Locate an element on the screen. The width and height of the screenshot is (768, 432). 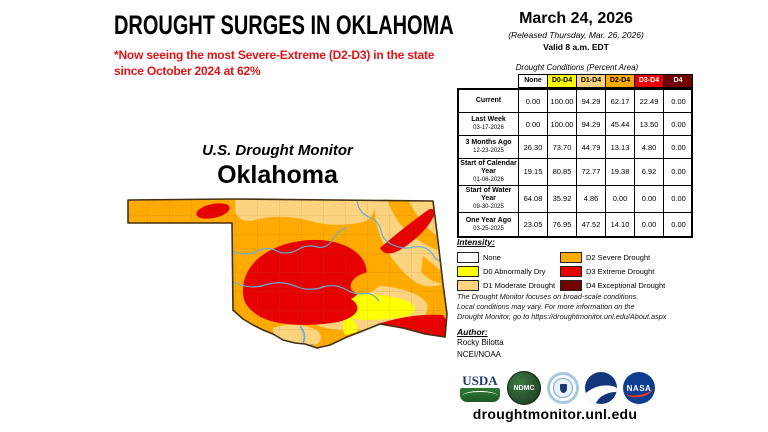
table-value-cell: 45.44 is located at coordinates (620, 124).